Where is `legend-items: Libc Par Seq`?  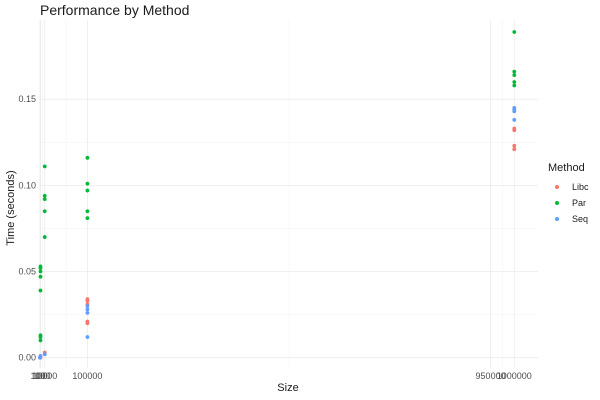
legend-items: Libc Par Seq is located at coordinates (572, 203).